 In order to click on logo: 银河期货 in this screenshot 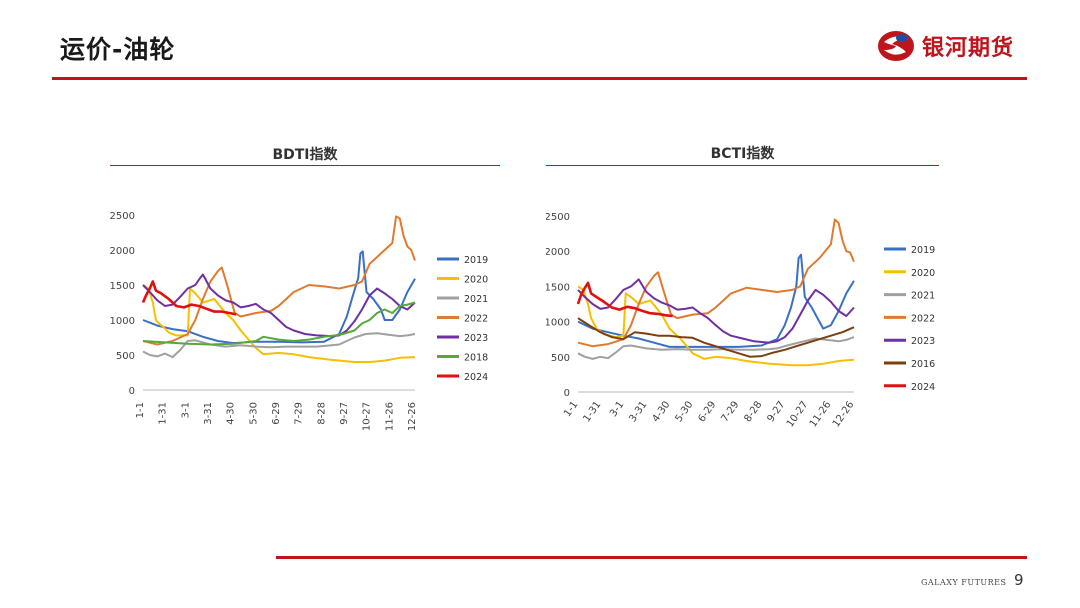, I will do `click(945, 46)`.